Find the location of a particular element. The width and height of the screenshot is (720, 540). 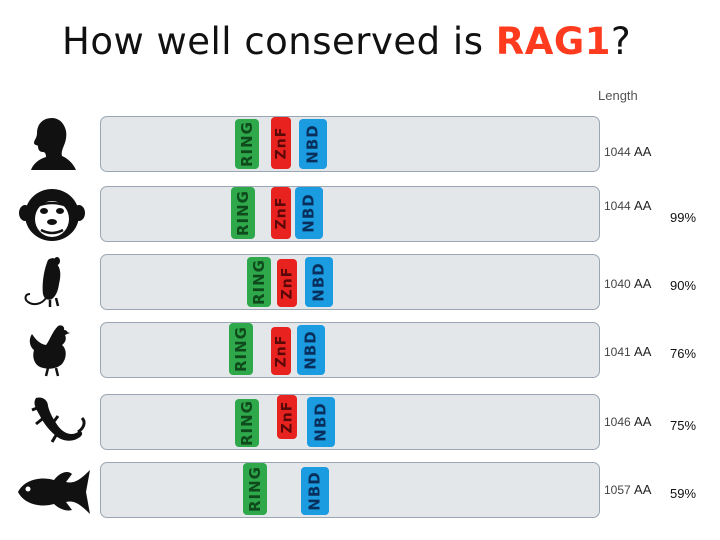

chicken-silhouette-icon is located at coordinates (49, 351).